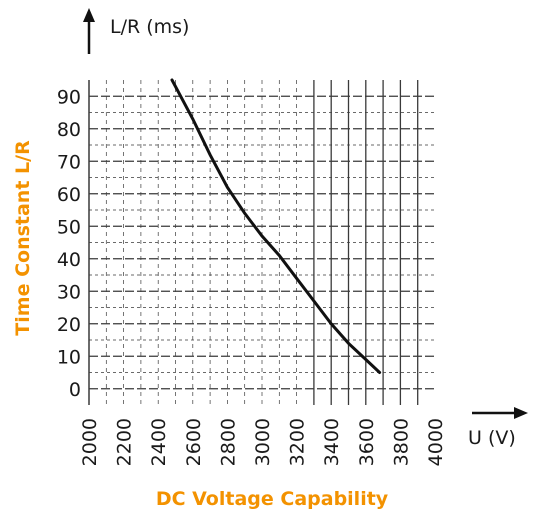 The width and height of the screenshot is (533, 516). Describe the element at coordinates (492, 438) in the screenshot. I see `x-unit-label: U (V)` at that location.